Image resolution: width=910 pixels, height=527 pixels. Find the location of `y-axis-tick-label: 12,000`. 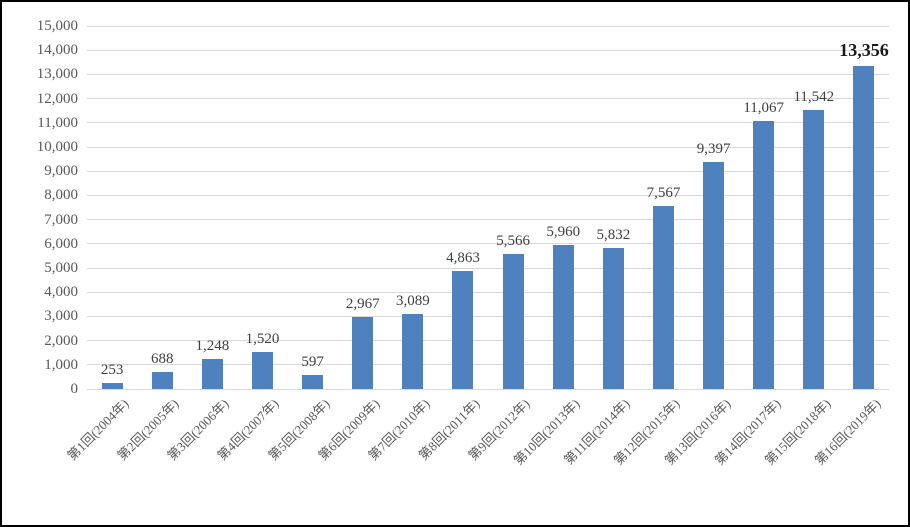

y-axis-tick-label: 12,000 is located at coordinates (57, 98).